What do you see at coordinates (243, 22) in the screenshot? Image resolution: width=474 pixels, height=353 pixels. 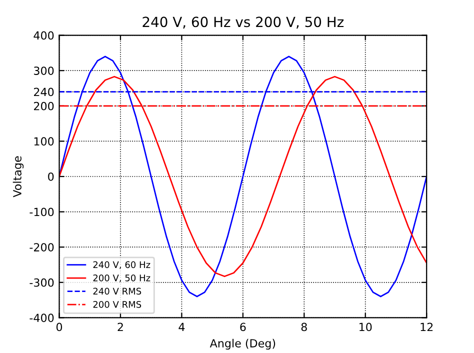 I see `chart-title: 240 V, 60 Hz vs 200 V, 50 Hz` at bounding box center [243, 22].